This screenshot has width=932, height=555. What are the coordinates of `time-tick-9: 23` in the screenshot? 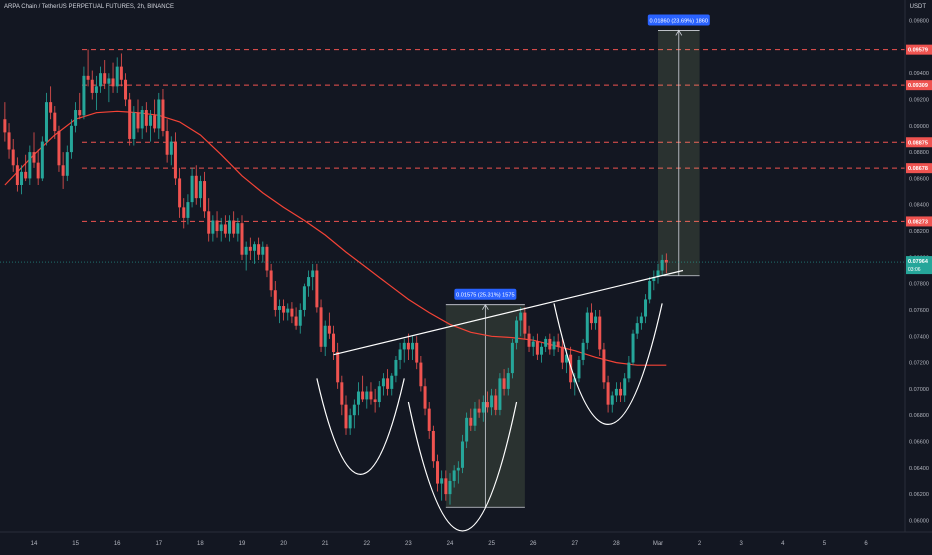 It's located at (408, 544).